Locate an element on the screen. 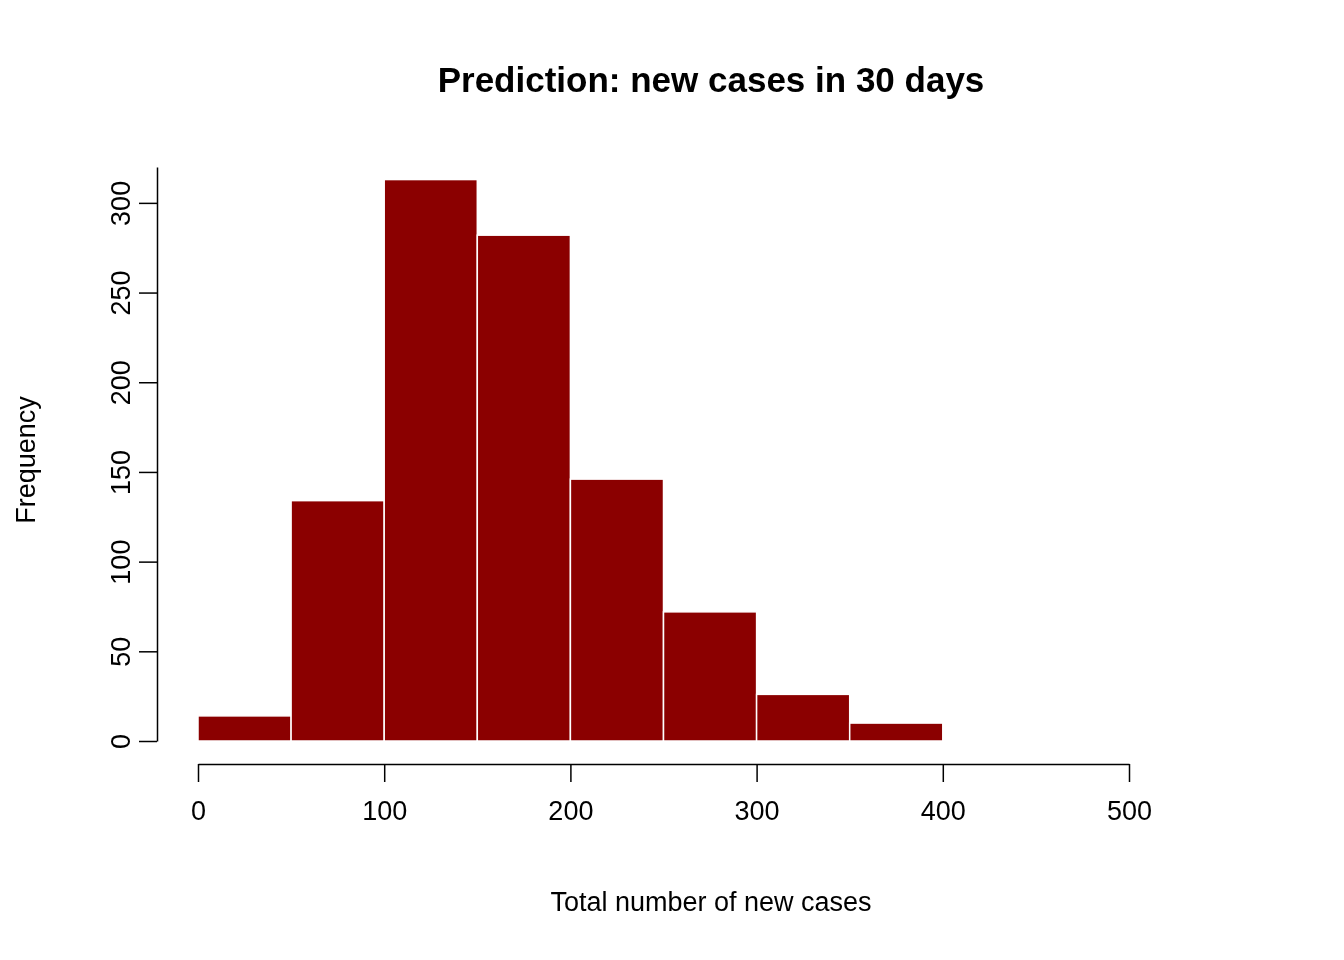  y-tick-label: 150 is located at coordinates (121, 472).